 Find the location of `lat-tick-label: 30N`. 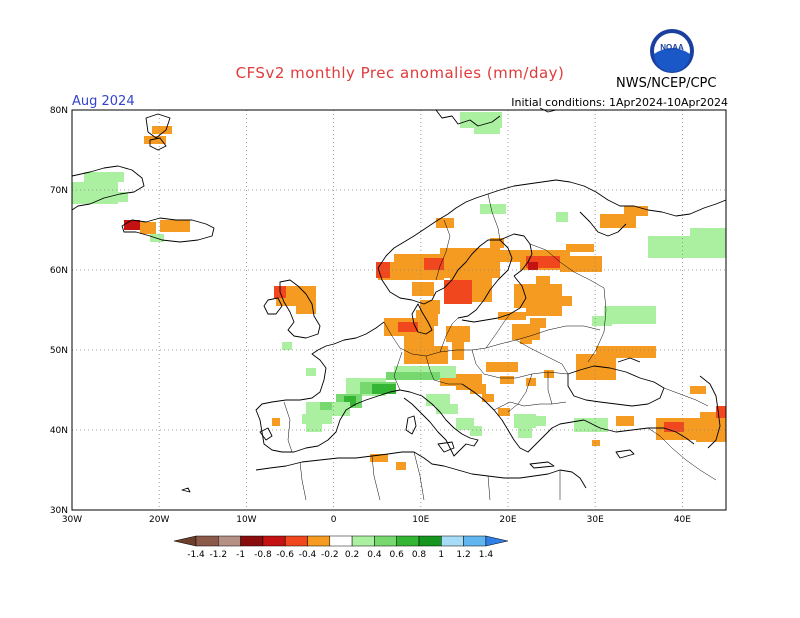

lat-tick-label: 30N is located at coordinates (59, 511).